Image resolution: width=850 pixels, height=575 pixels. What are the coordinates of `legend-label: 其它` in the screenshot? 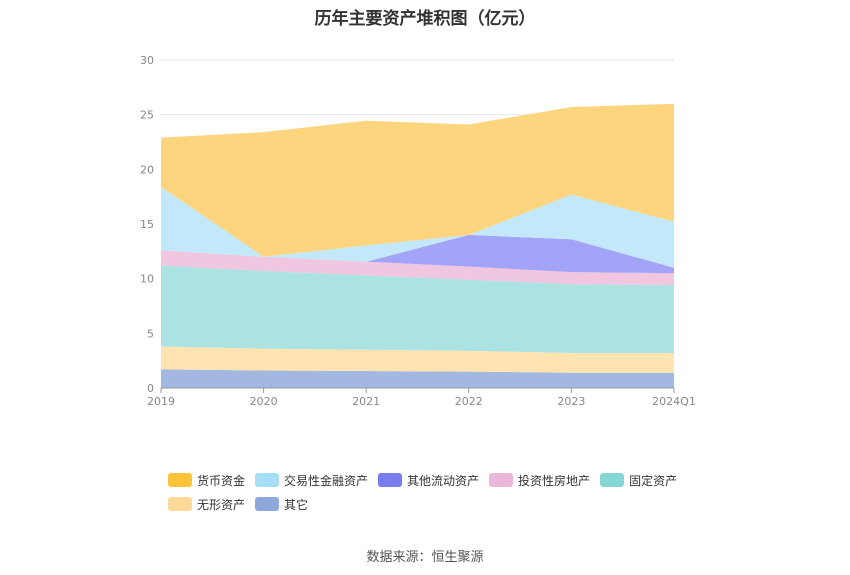 It's located at (296, 504).